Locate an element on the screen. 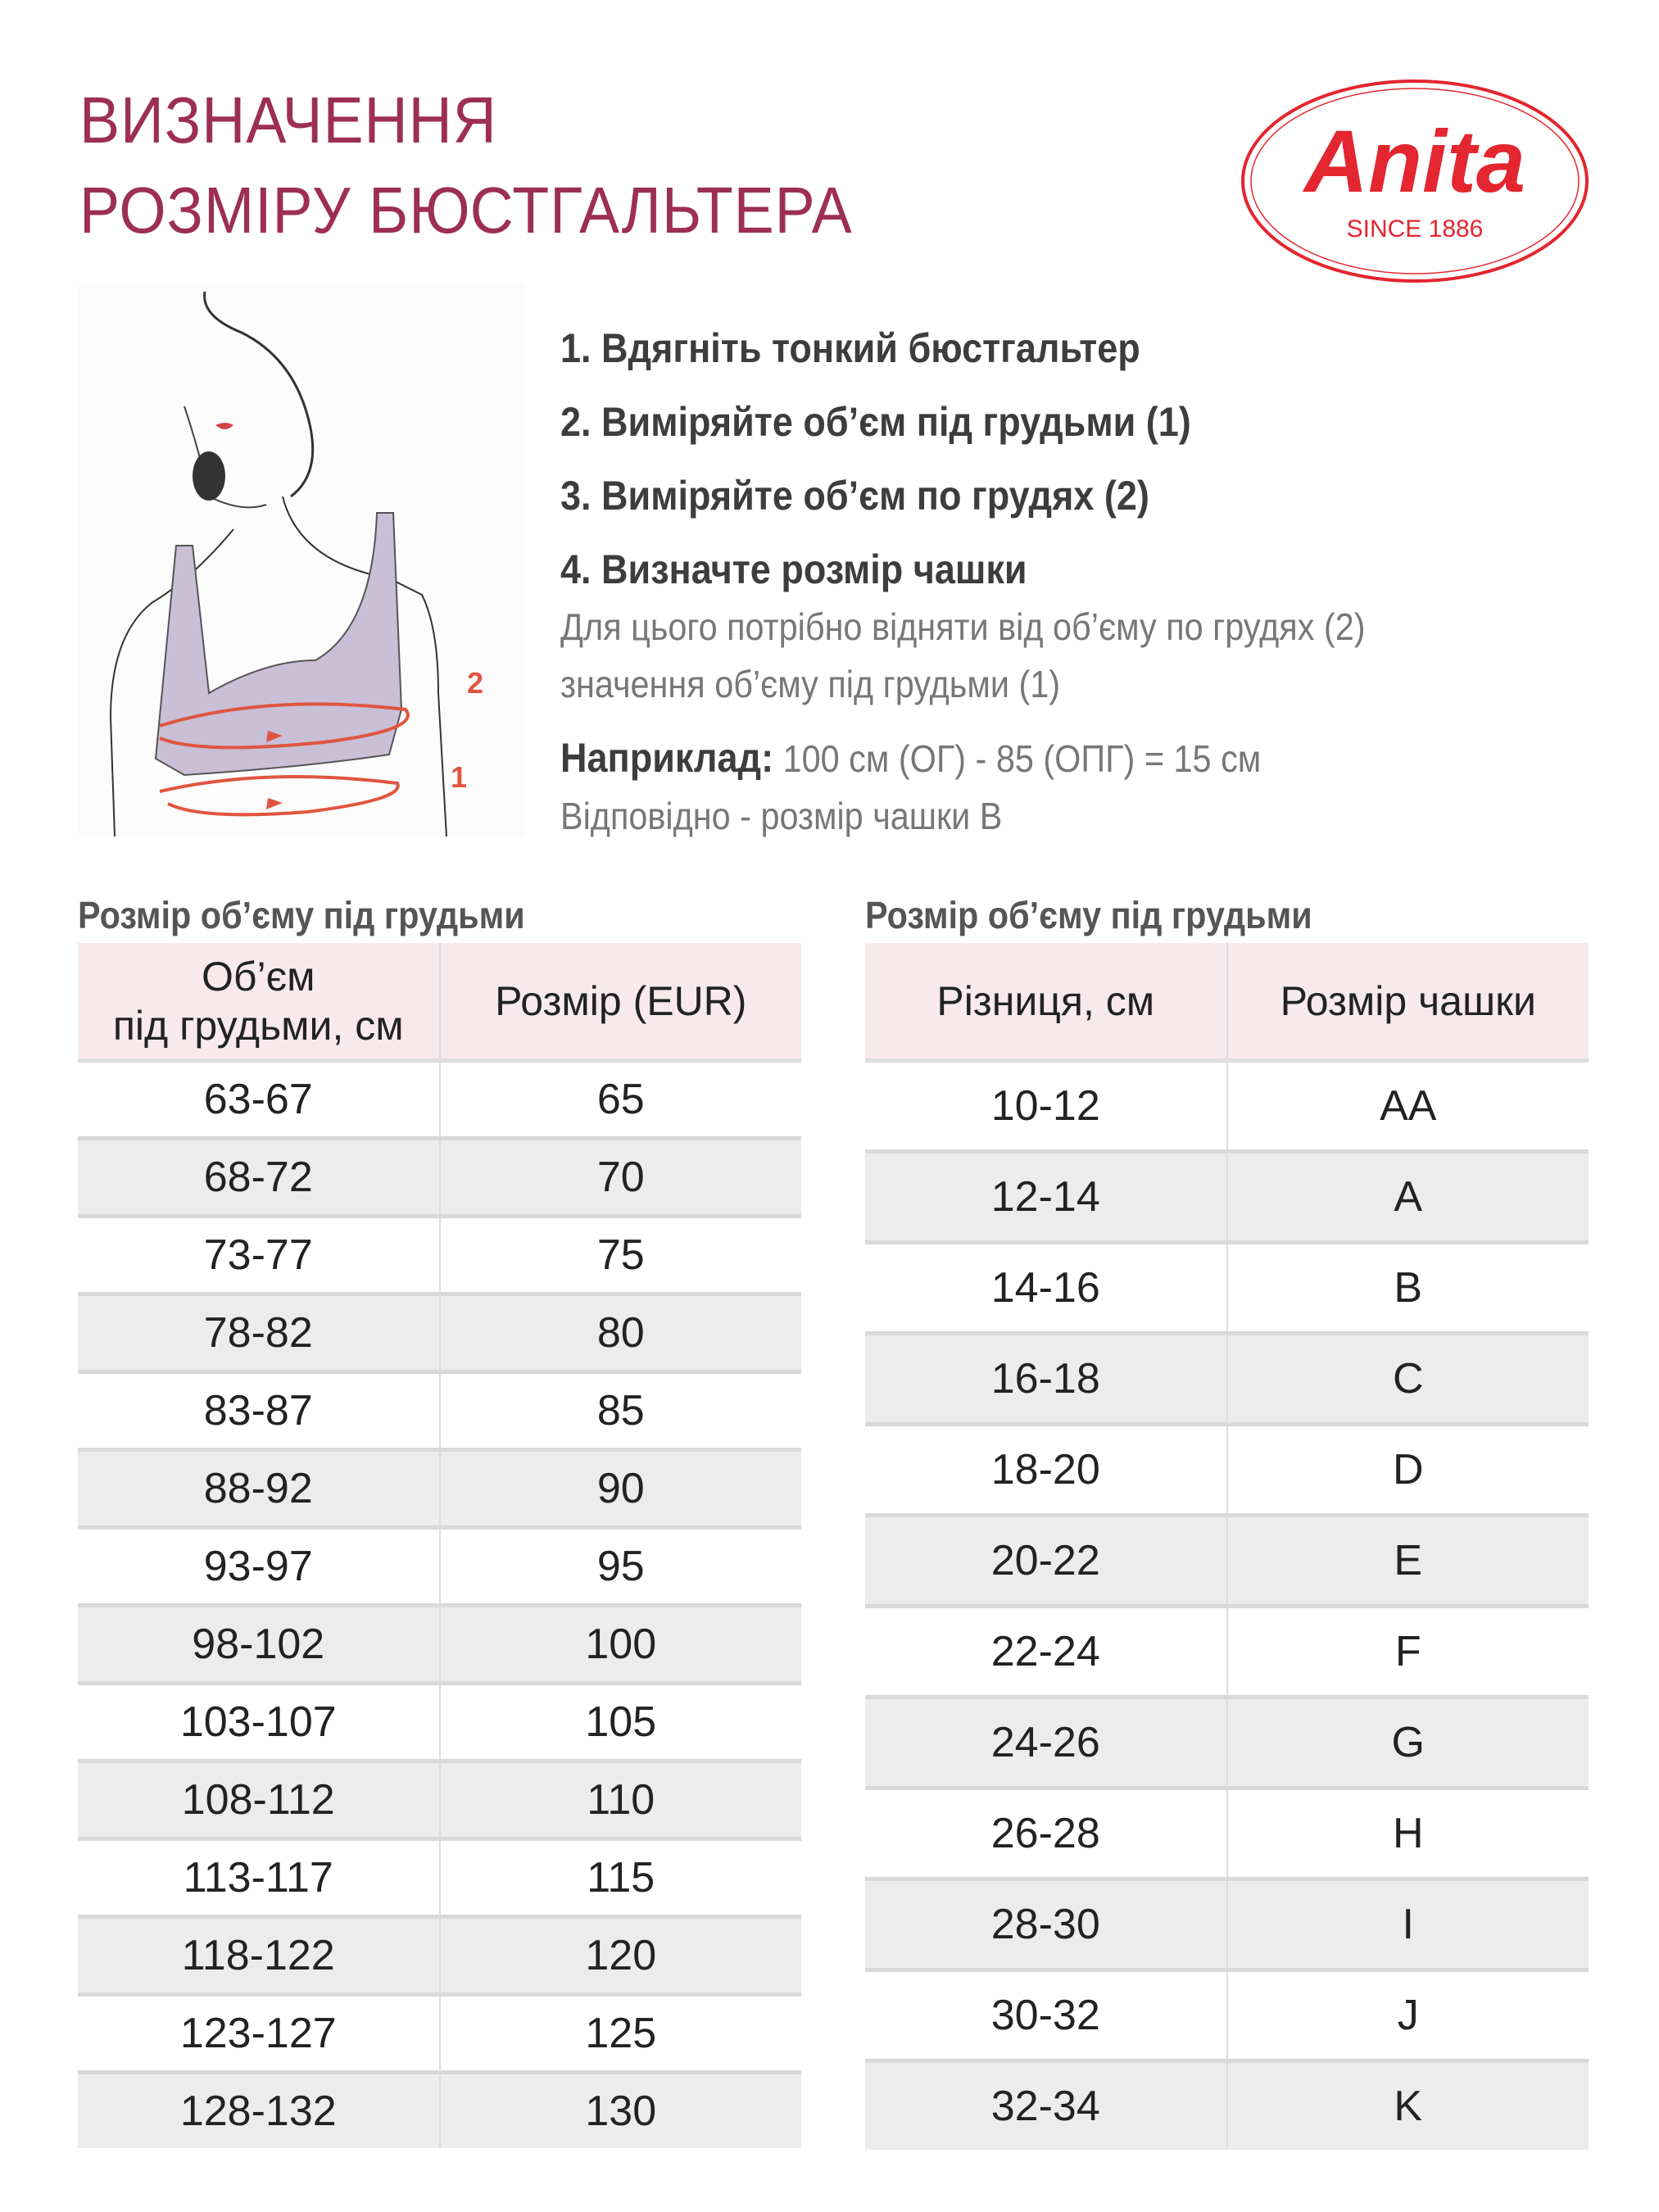  cell-size: 130 is located at coordinates (620, 2109).